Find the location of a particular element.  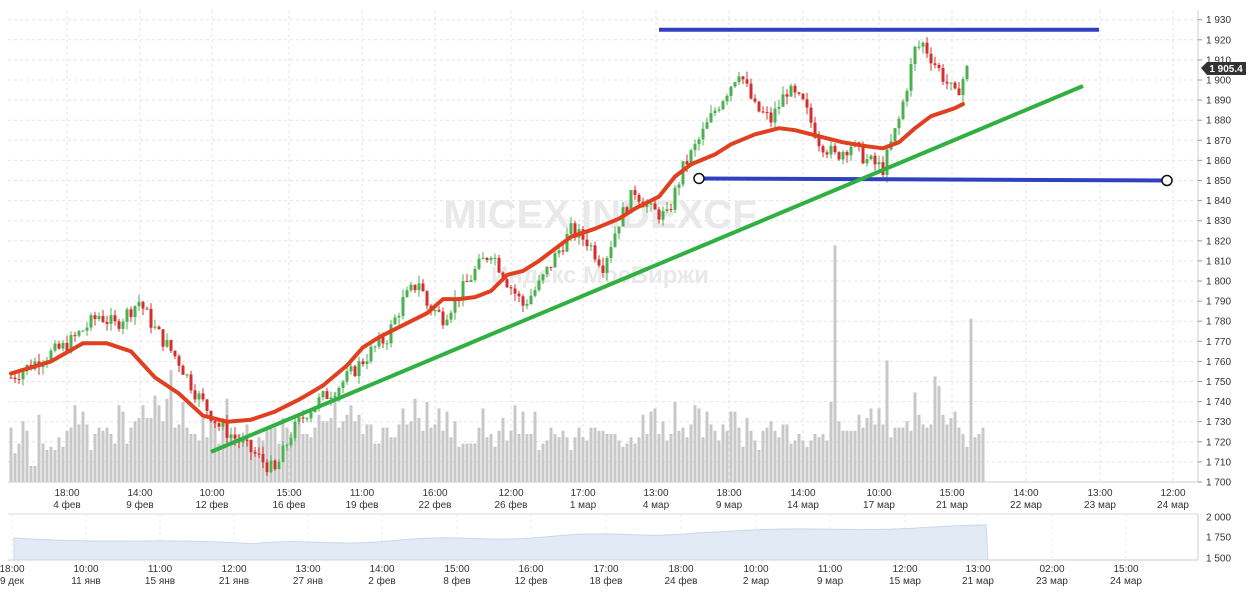

navigator-area is located at coordinates (501, 542).